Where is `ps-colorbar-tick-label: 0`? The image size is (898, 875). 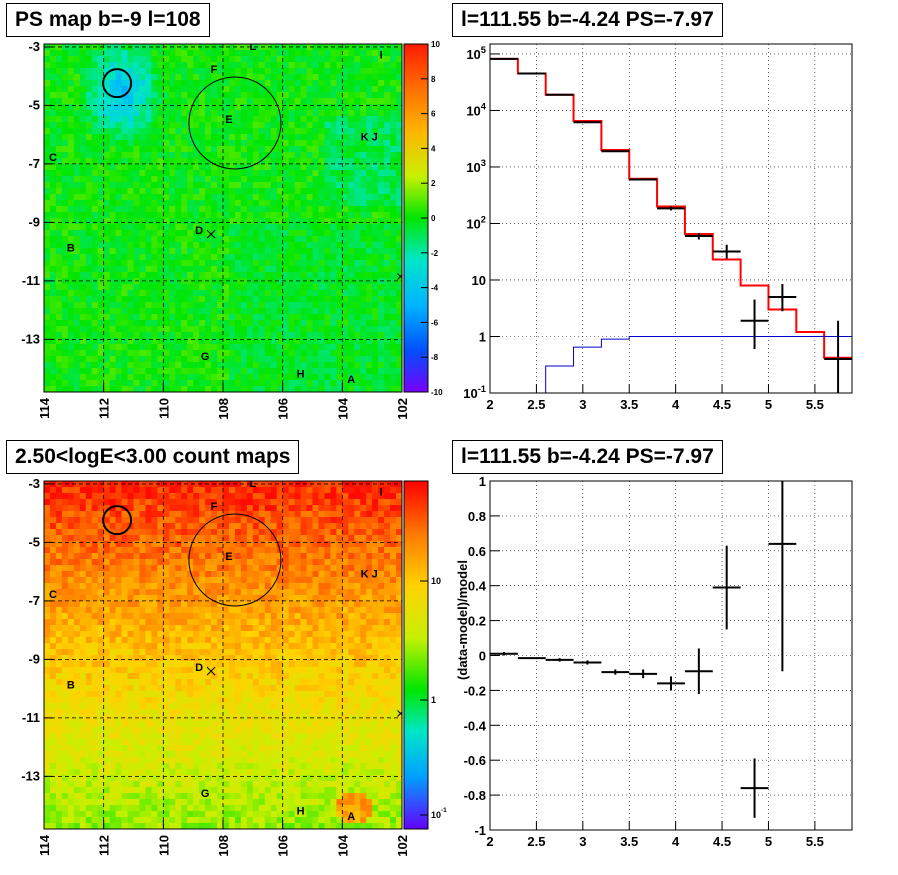
ps-colorbar-tick-label: 0 is located at coordinates (433, 218).